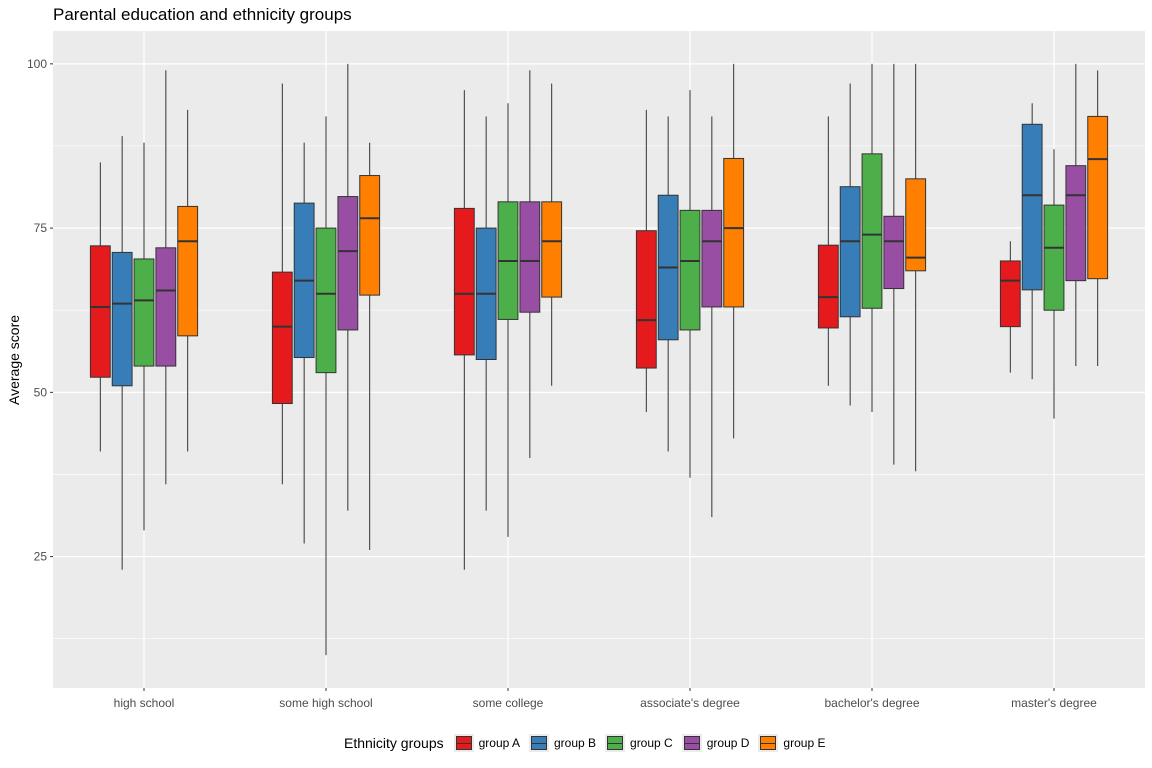 Image resolution: width=1152 pixels, height=768 pixels. What do you see at coordinates (575, 743) in the screenshot?
I see `legend-label: group B` at bounding box center [575, 743].